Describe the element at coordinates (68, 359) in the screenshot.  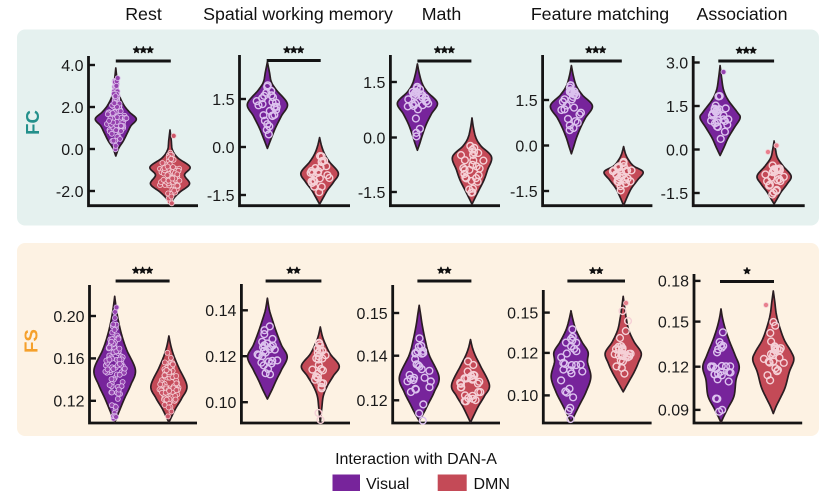
I see `svg-text: 0.16` at that location.